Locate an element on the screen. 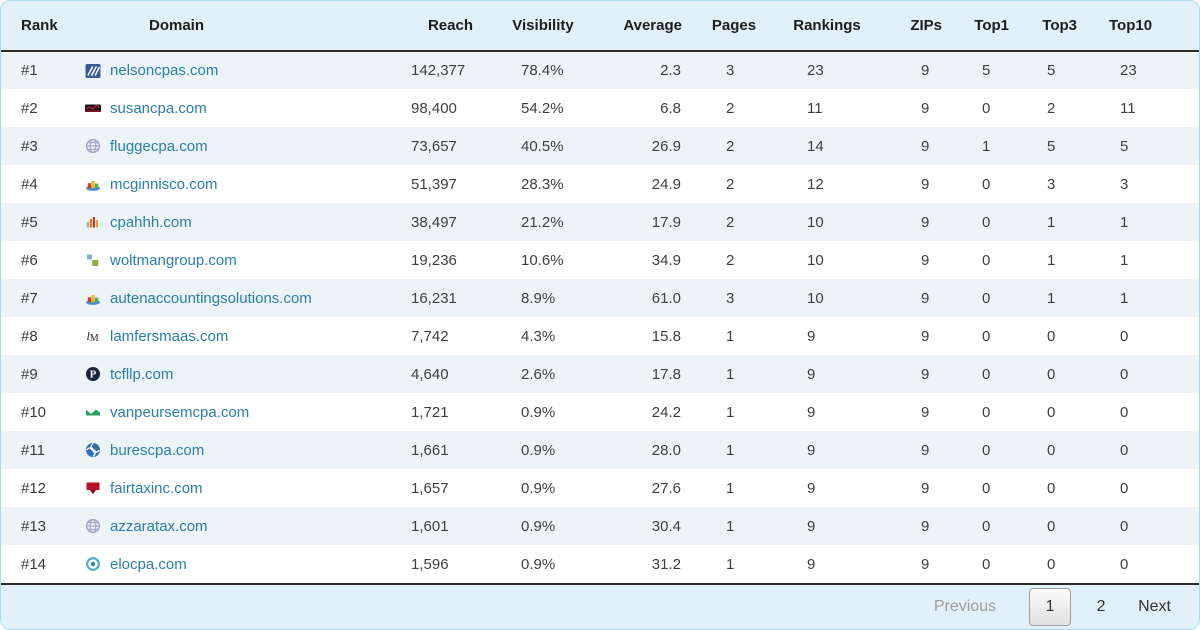 This screenshot has width=1200, height=630. cell-domain: autenaccountingsolutions.com is located at coordinates (226, 298).